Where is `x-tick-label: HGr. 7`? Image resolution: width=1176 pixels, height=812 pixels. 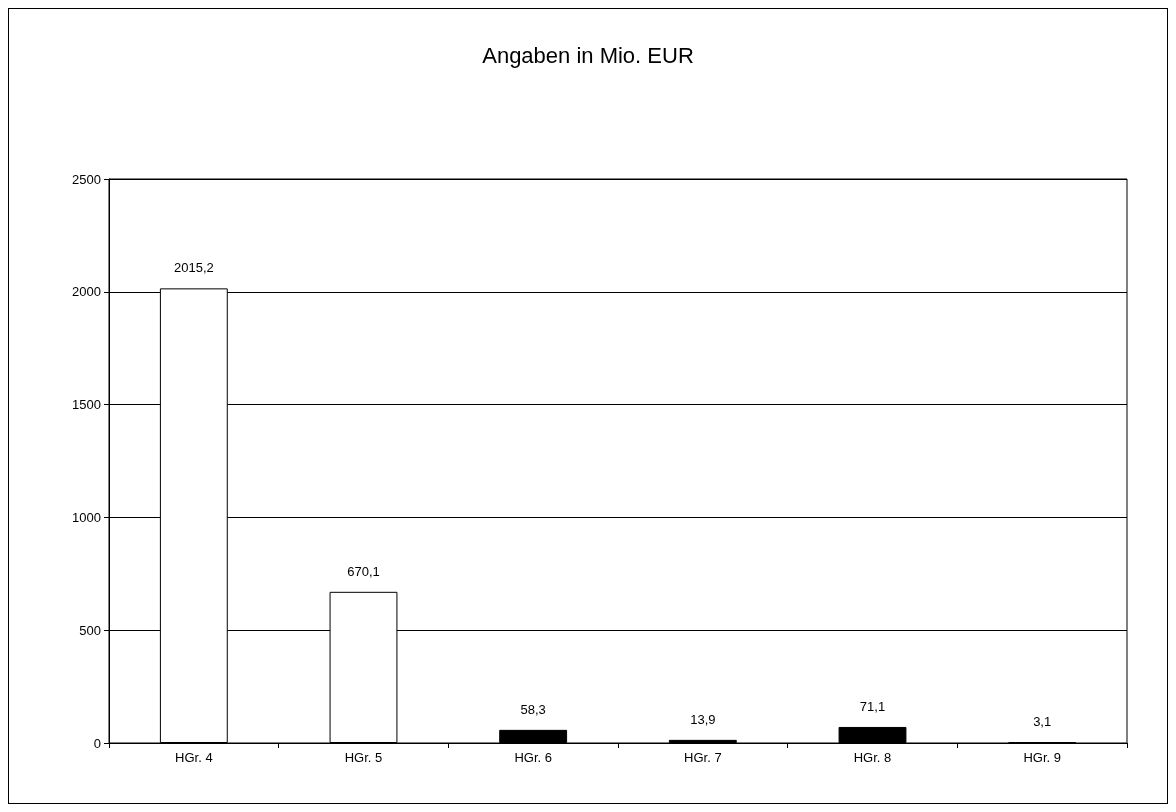 x-tick-label: HGr. 7 is located at coordinates (703, 757).